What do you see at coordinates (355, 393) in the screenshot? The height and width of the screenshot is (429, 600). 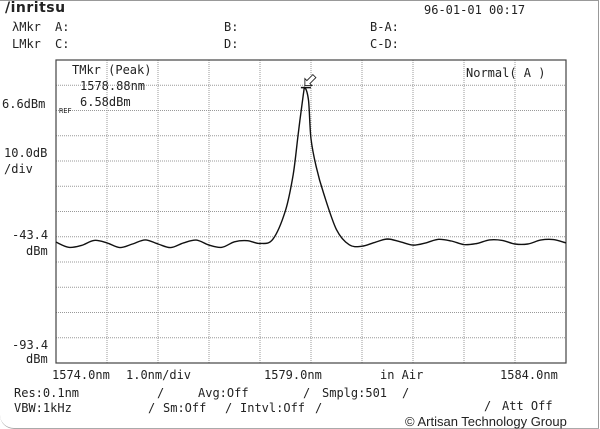 I see `sampling: Smplg:501` at bounding box center [355, 393].